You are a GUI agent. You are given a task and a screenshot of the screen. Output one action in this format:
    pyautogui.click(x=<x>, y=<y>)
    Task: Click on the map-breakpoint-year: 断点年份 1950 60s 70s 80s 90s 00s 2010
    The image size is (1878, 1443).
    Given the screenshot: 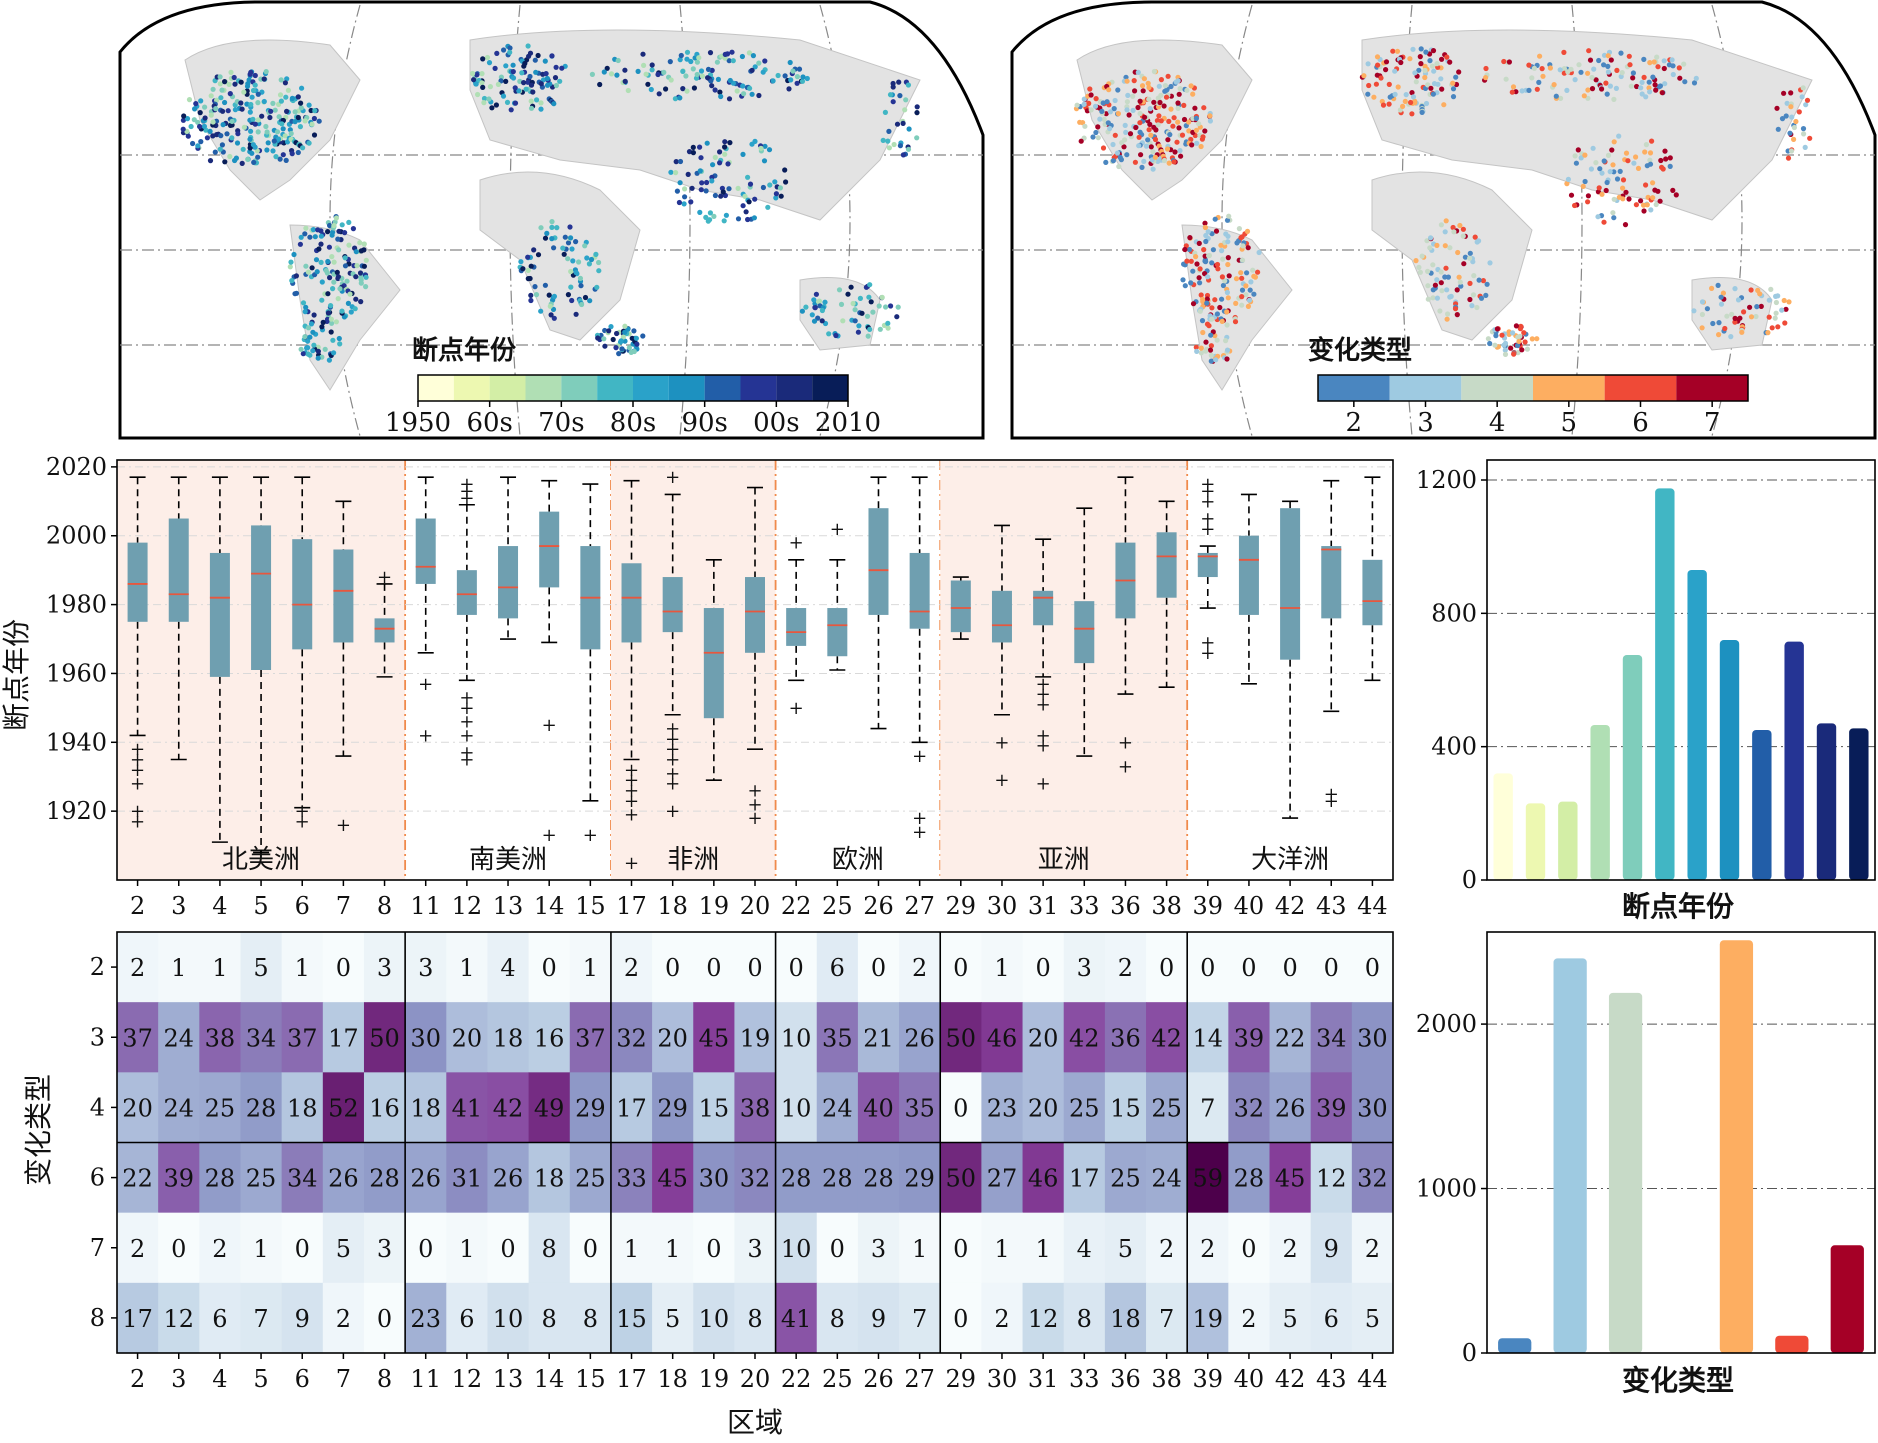 What is the action you would take?
    pyautogui.click(x=551, y=220)
    